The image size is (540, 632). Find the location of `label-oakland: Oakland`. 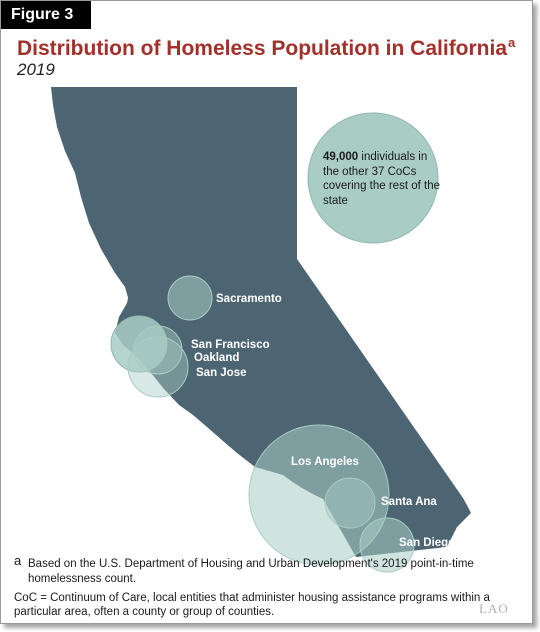

label-oakland: Oakland is located at coordinates (216, 358).